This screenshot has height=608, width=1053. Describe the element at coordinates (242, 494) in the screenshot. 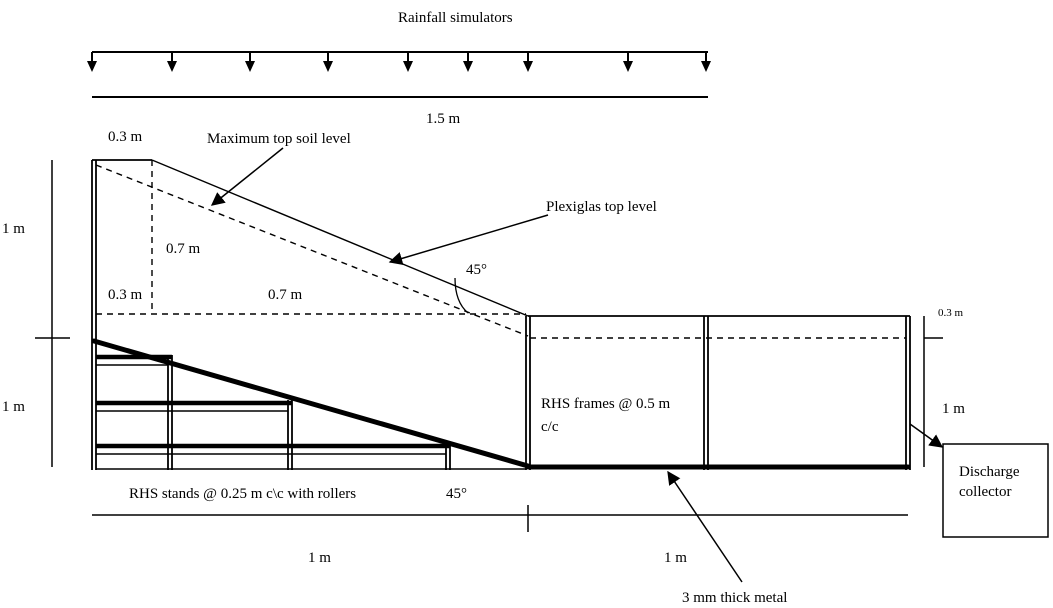

I see `rhs-stands-label: RHS stands @ 0.25 m c\c with rollers` at that location.